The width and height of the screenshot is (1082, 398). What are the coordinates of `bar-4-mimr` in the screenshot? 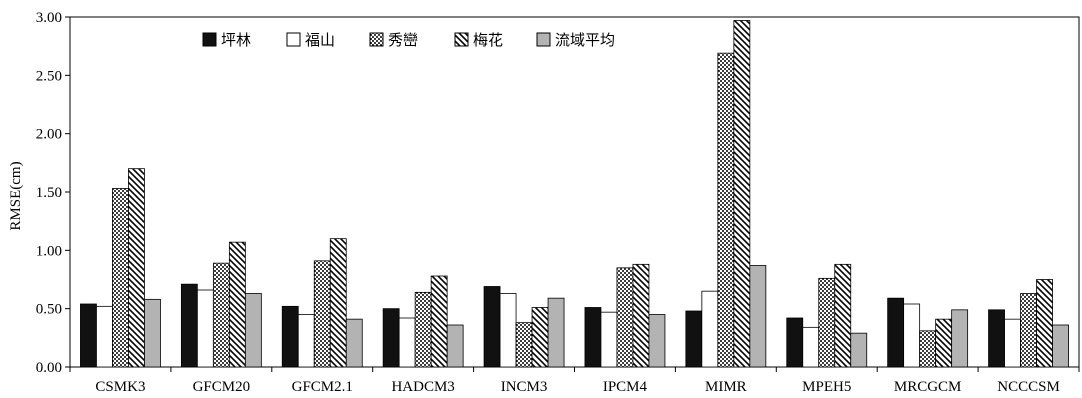 It's located at (742, 194).